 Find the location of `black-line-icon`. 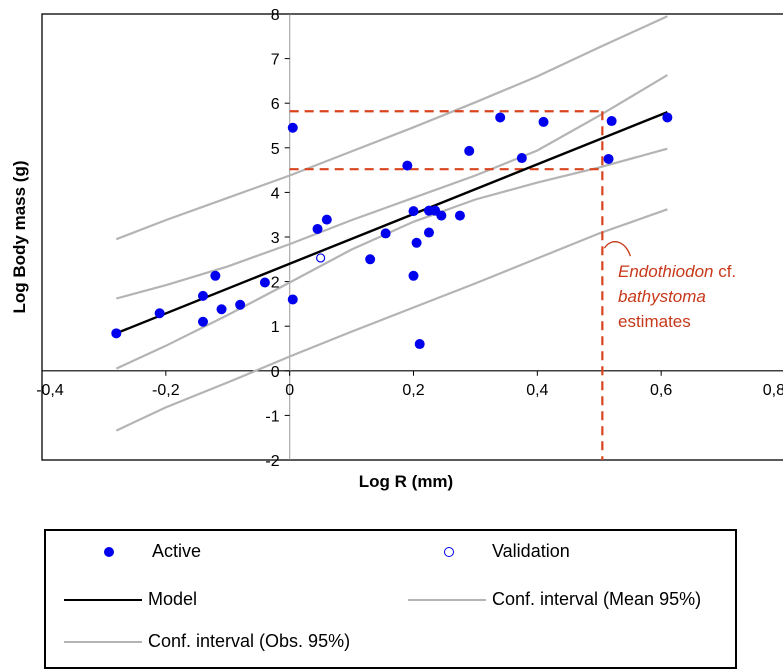

black-line-icon is located at coordinates (103, 599).